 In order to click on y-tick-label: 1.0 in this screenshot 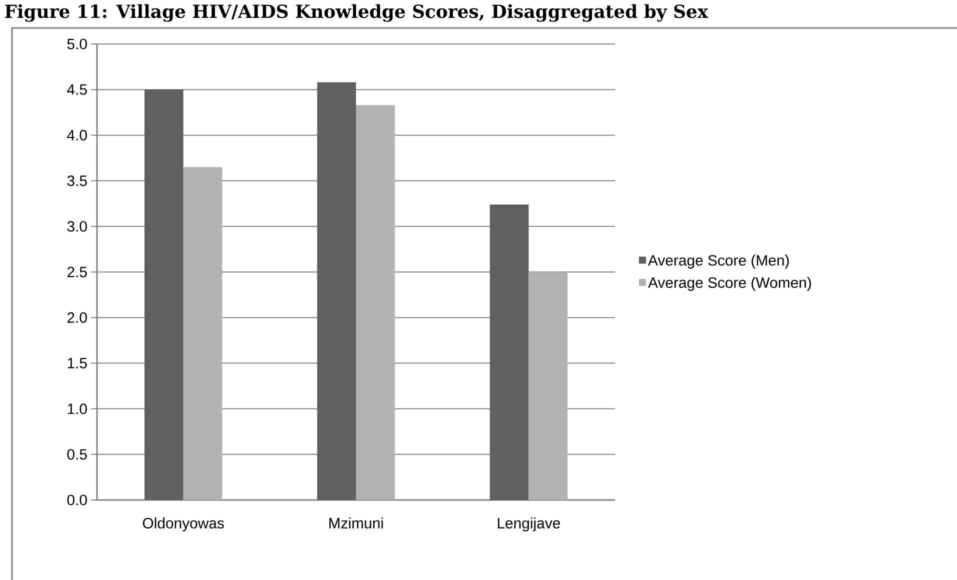, I will do `click(77, 408)`.